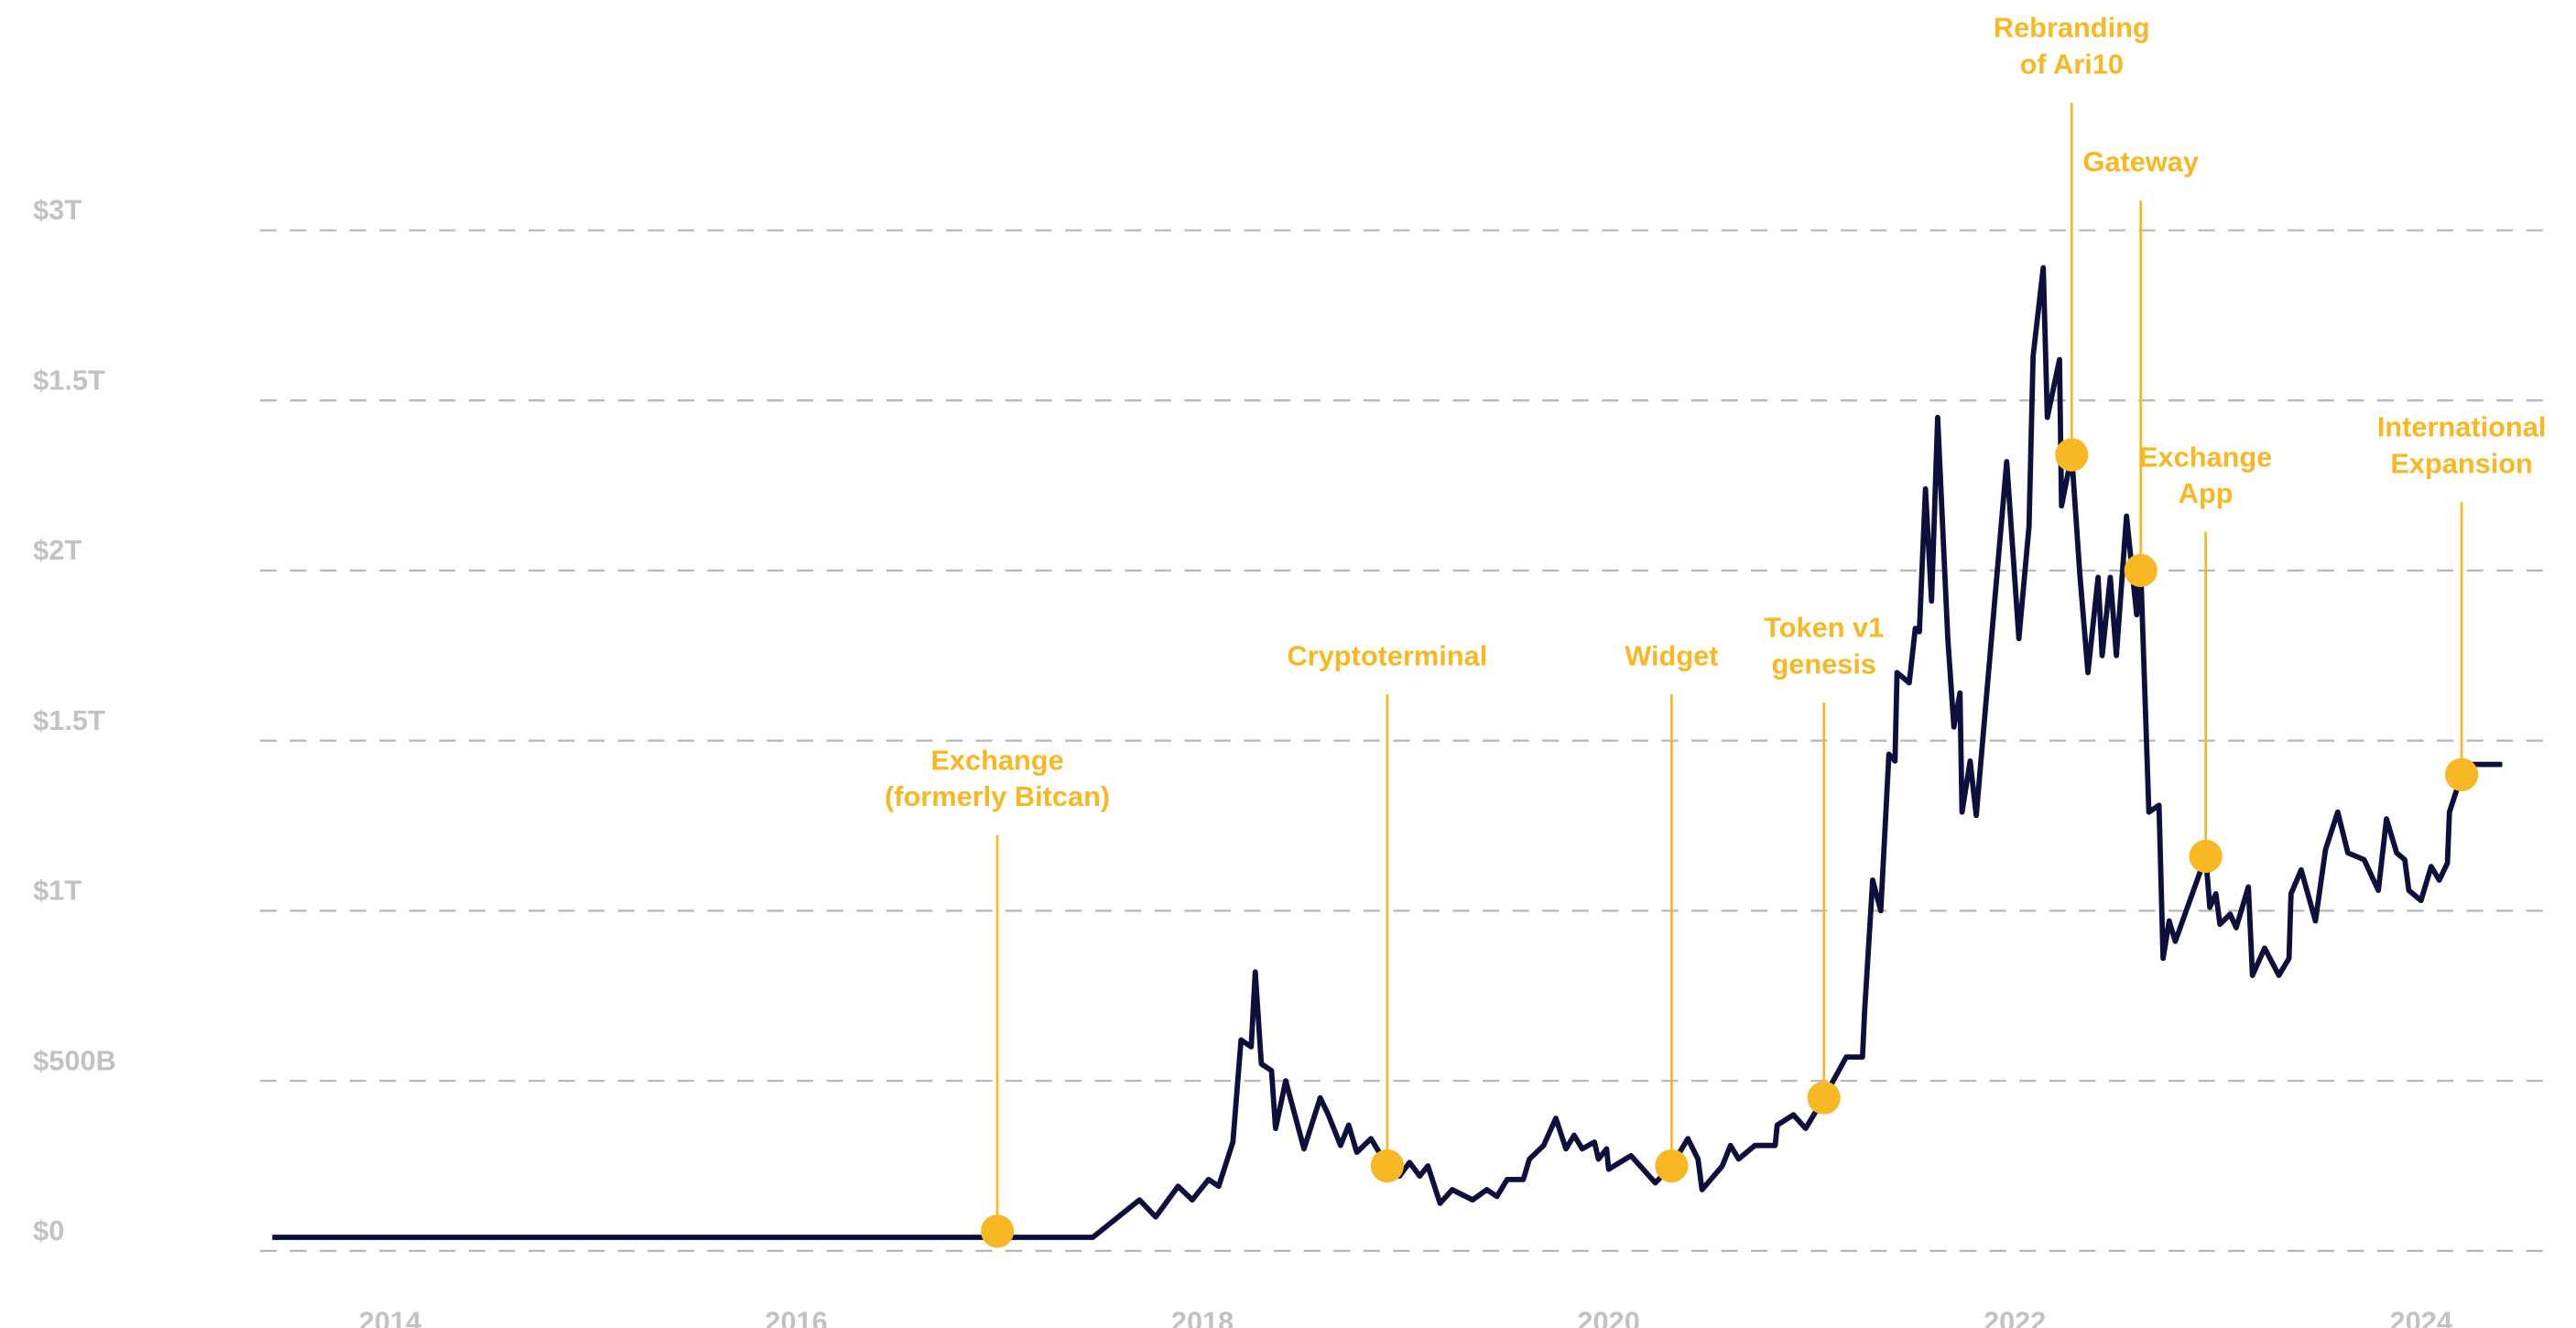  What do you see at coordinates (2421, 1317) in the screenshot?
I see `x-tick-label: 2024` at bounding box center [2421, 1317].